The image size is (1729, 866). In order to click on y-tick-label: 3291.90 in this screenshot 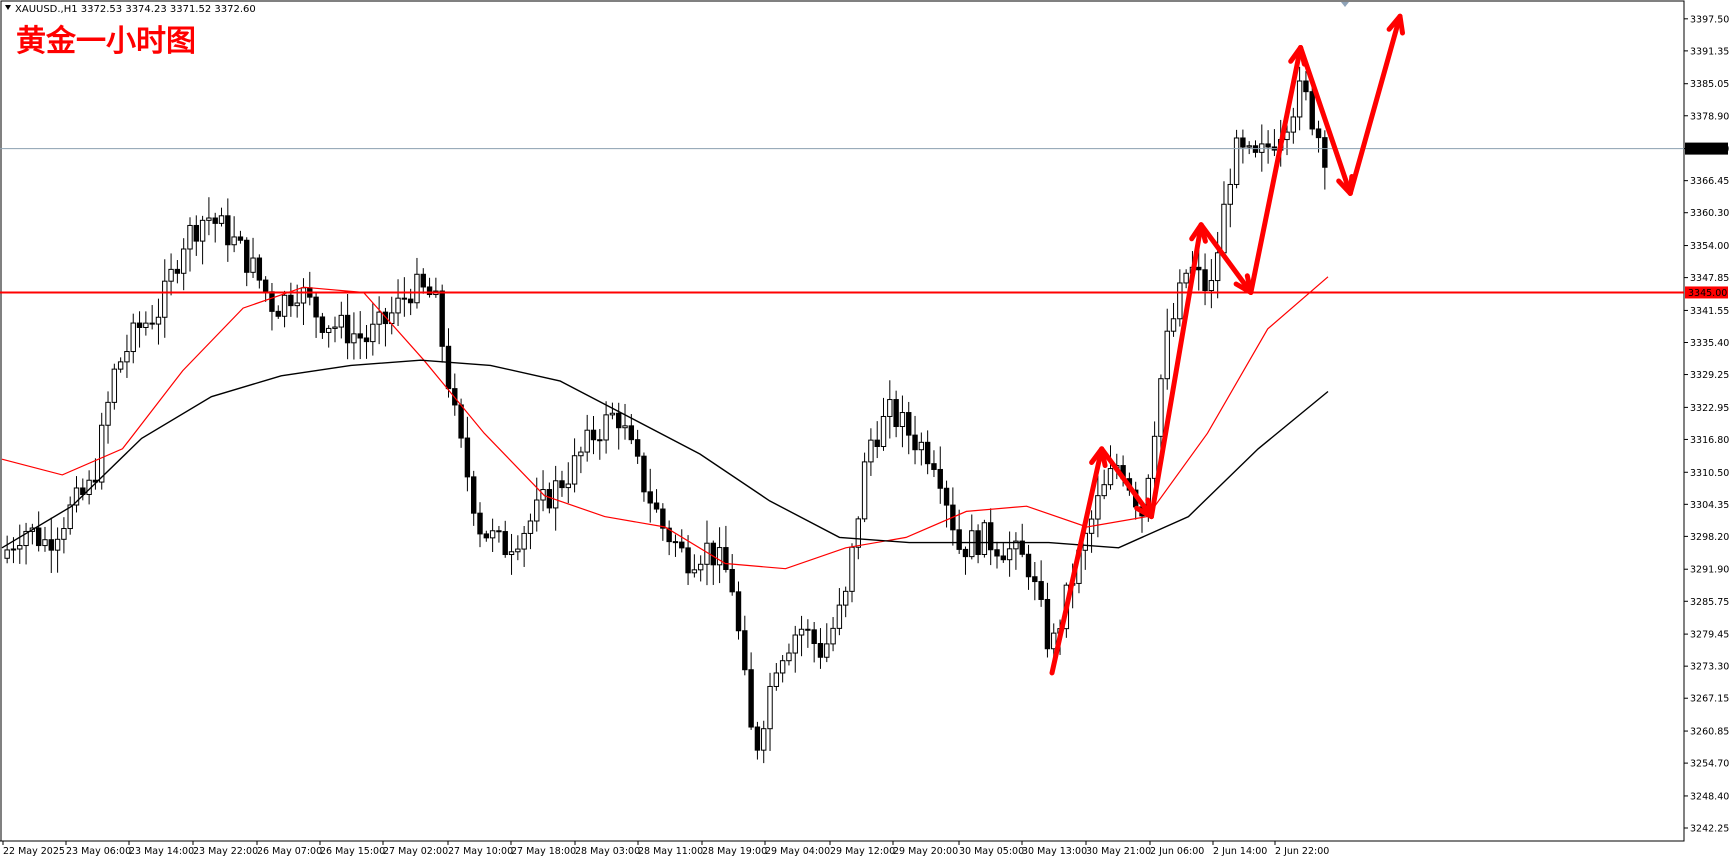, I will do `click(1709, 570)`.